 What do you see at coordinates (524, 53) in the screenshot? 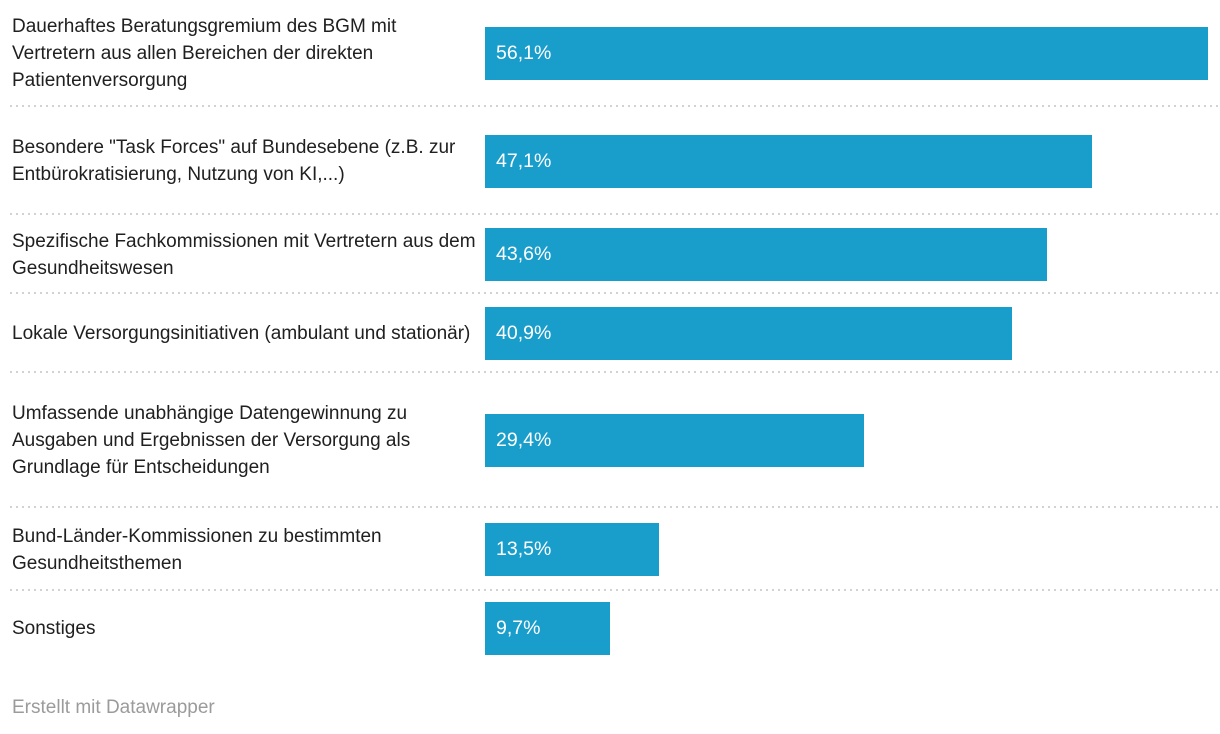
I see `bar-value-label: 56,1%` at bounding box center [524, 53].